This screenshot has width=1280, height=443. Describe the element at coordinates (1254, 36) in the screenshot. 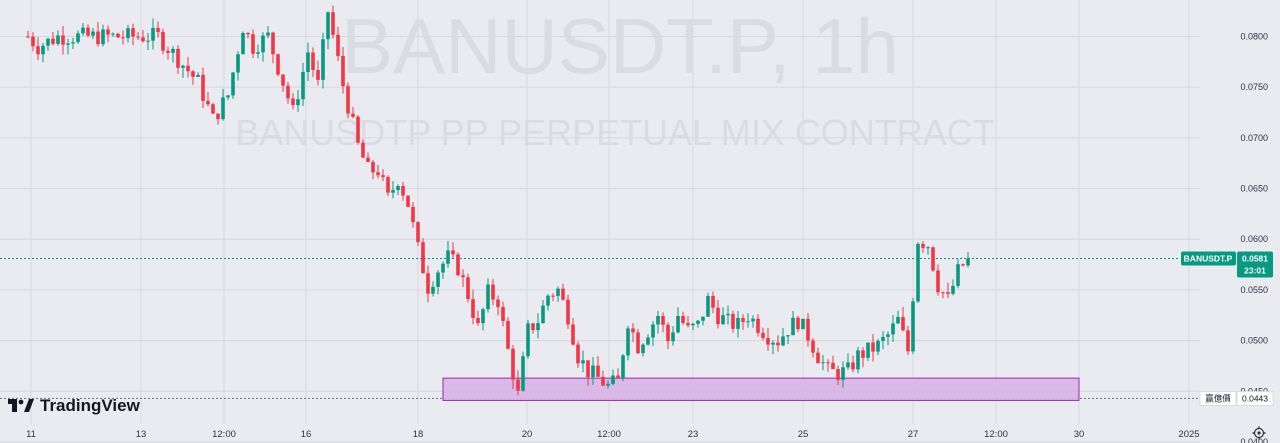

I see `y-tick-label: 0.0800` at that location.